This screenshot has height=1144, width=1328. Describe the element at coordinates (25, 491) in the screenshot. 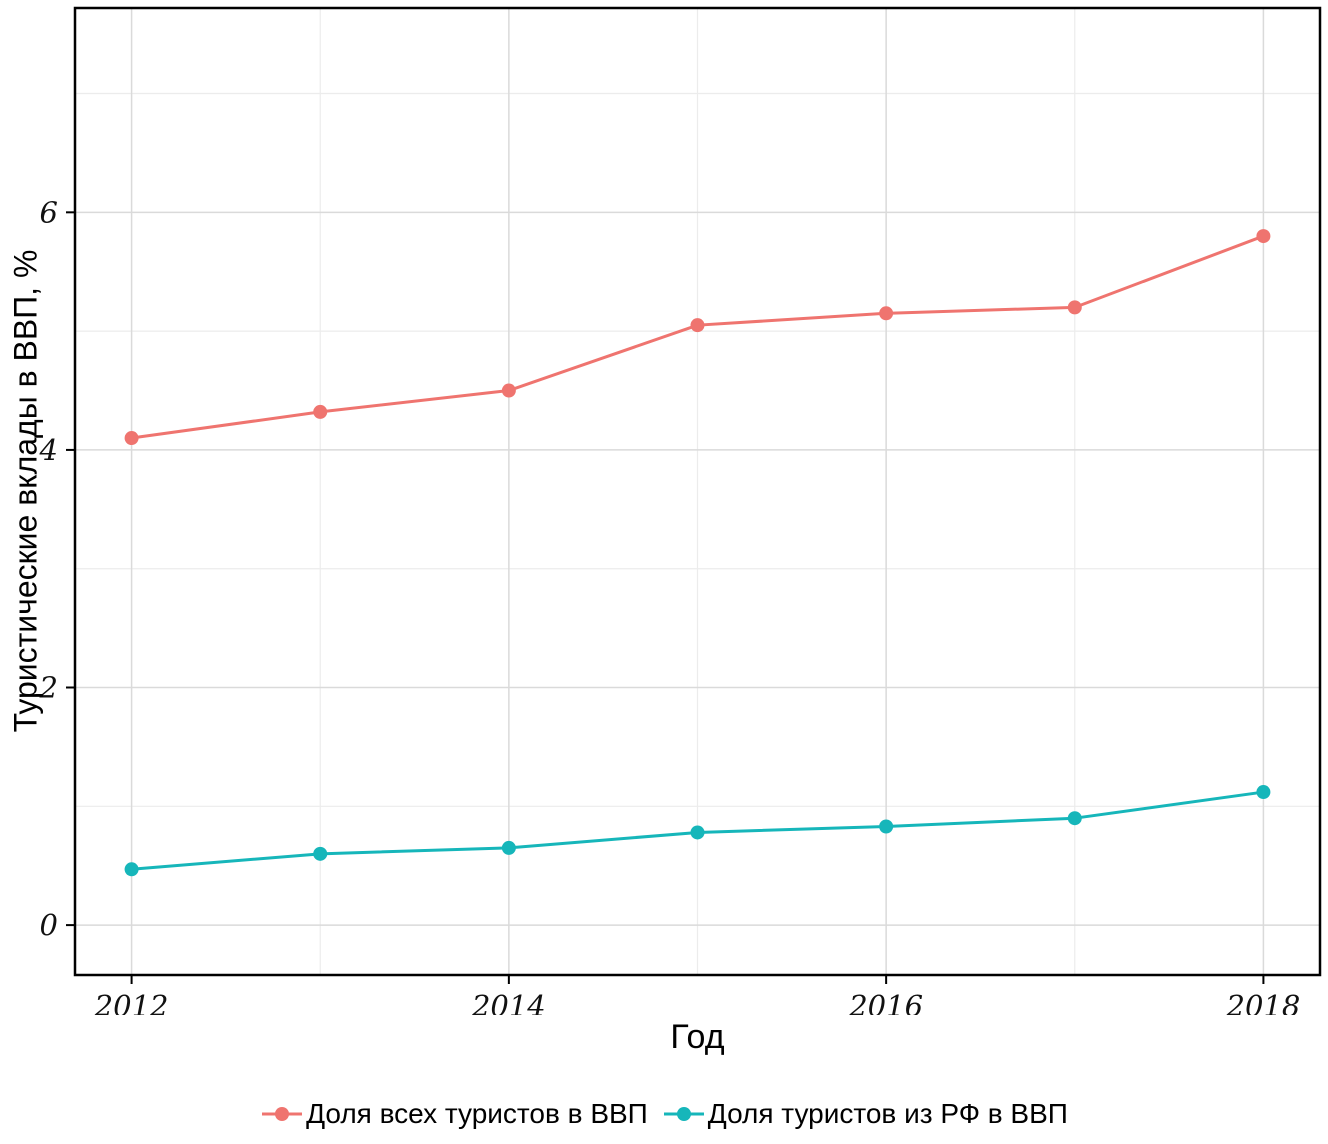

I see `y-axis-title: Туристические вклады в ВВП, %` at that location.